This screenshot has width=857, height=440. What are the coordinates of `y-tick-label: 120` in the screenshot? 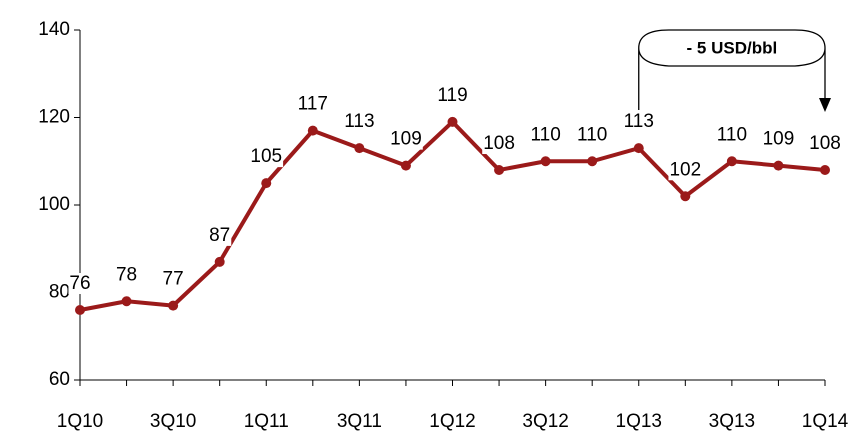 It's located at (54, 117).